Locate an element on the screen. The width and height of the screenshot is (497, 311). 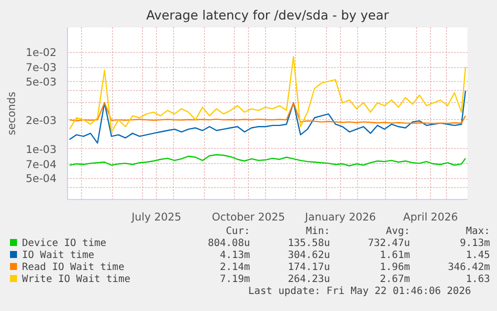
legend-label: IO Wait time is located at coordinates (58, 256).